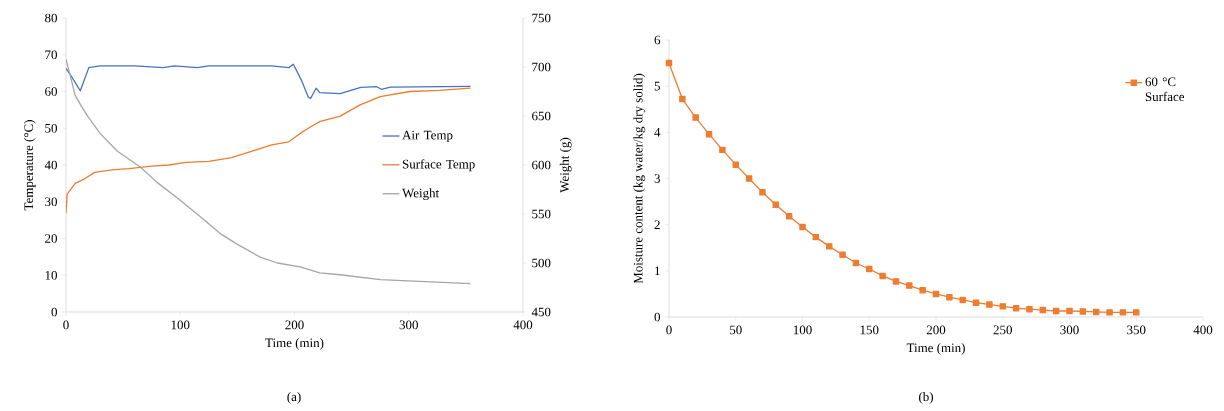 The width and height of the screenshot is (1224, 411). I want to click on y-tick-label: 40, so click(50, 165).